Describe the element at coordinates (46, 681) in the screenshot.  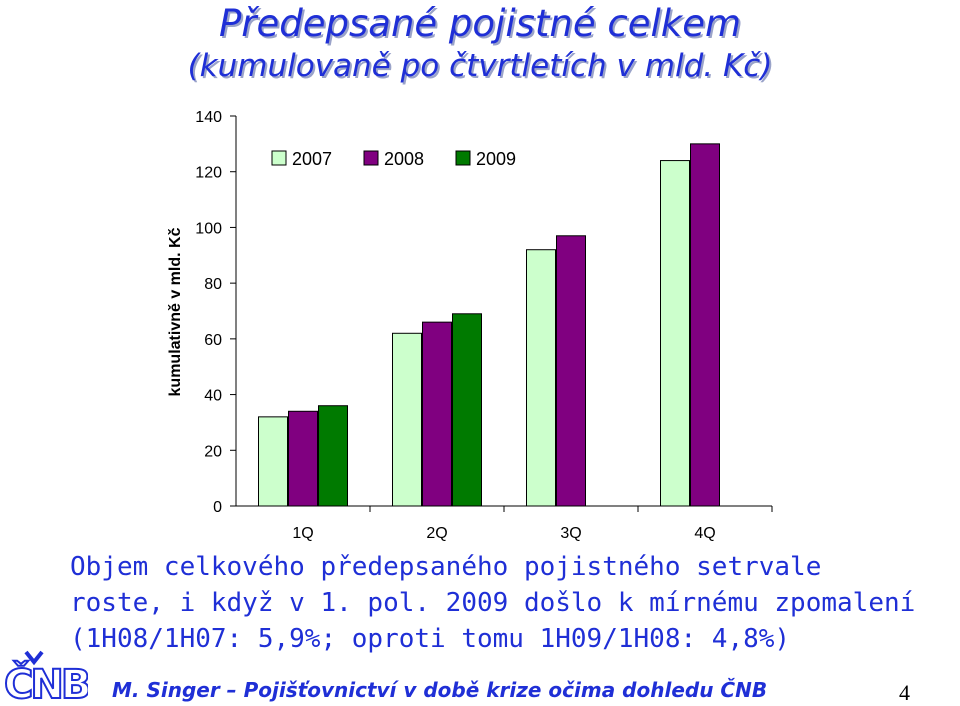
I see `svg-text: ČNB` at that location.